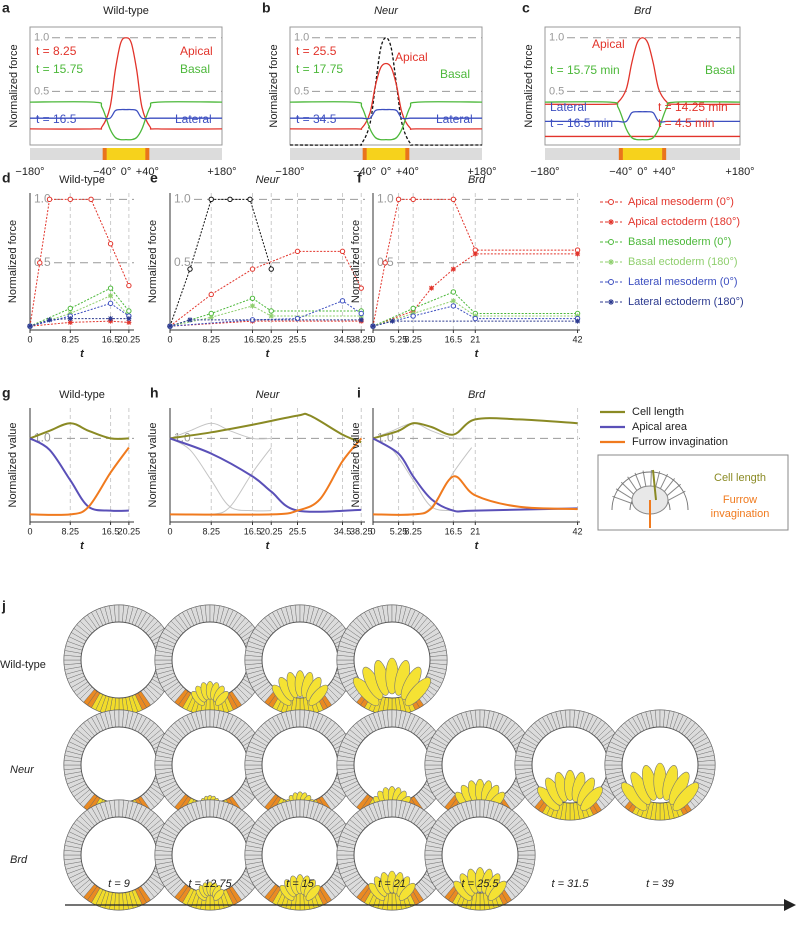 This screenshot has width=796, height=926. What do you see at coordinates (153, 465) in the screenshot?
I see `y-axis-label: Normalized value` at bounding box center [153, 465].